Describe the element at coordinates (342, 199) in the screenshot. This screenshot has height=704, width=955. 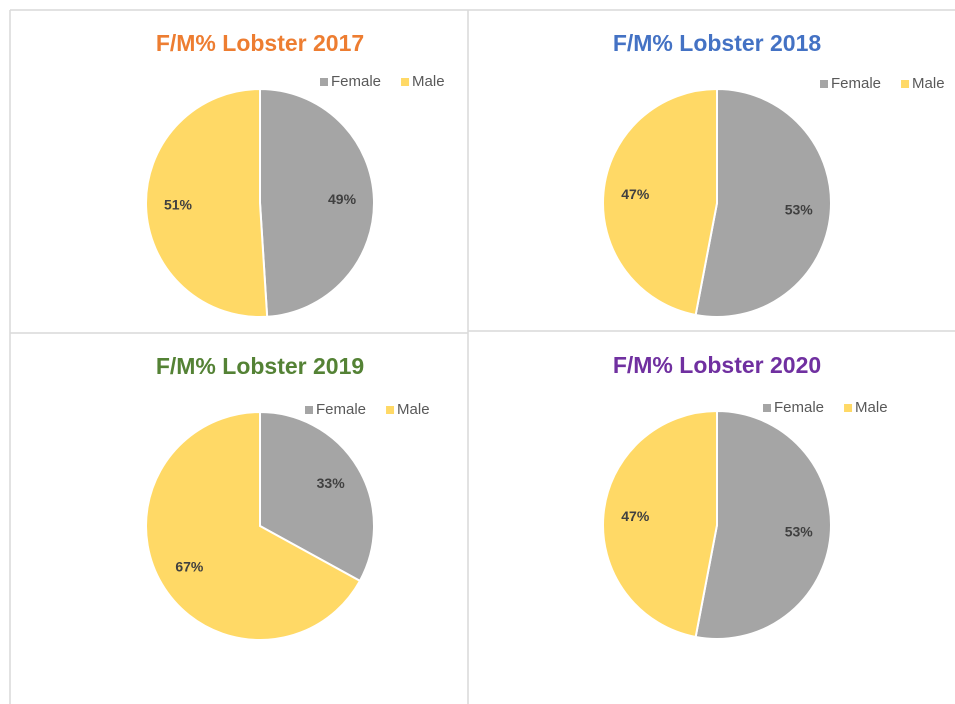
I see `value-label: 49%` at that location.